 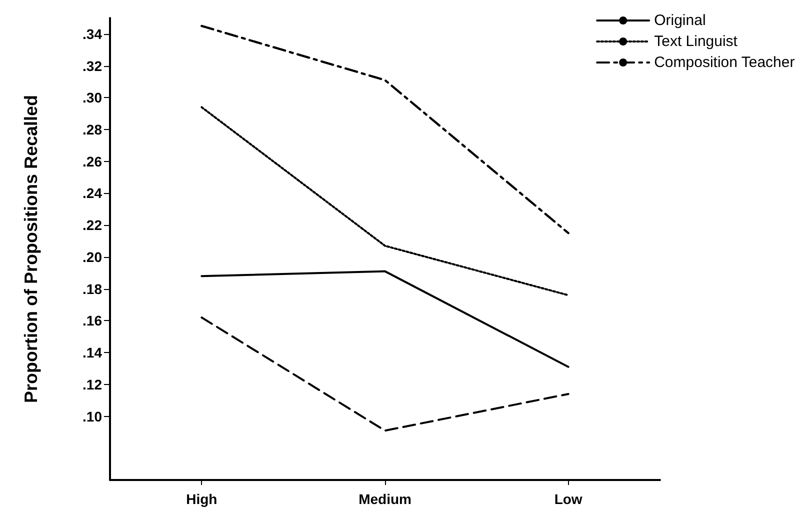 What do you see at coordinates (92, 161) in the screenshot?
I see `y-tick-label: .26` at bounding box center [92, 161].